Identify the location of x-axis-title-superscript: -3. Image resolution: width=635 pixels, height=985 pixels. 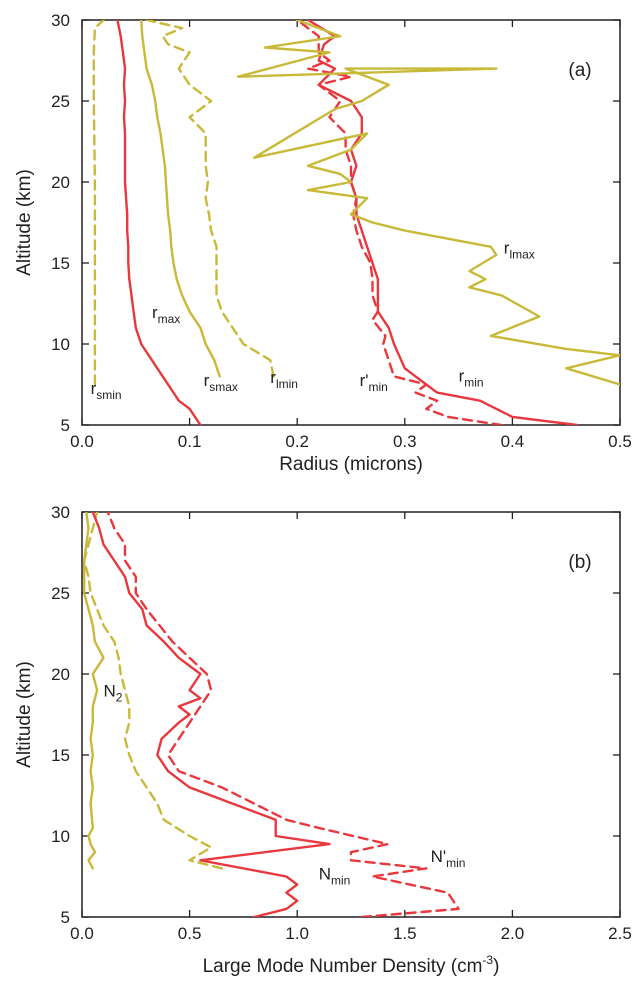
(487, 960).